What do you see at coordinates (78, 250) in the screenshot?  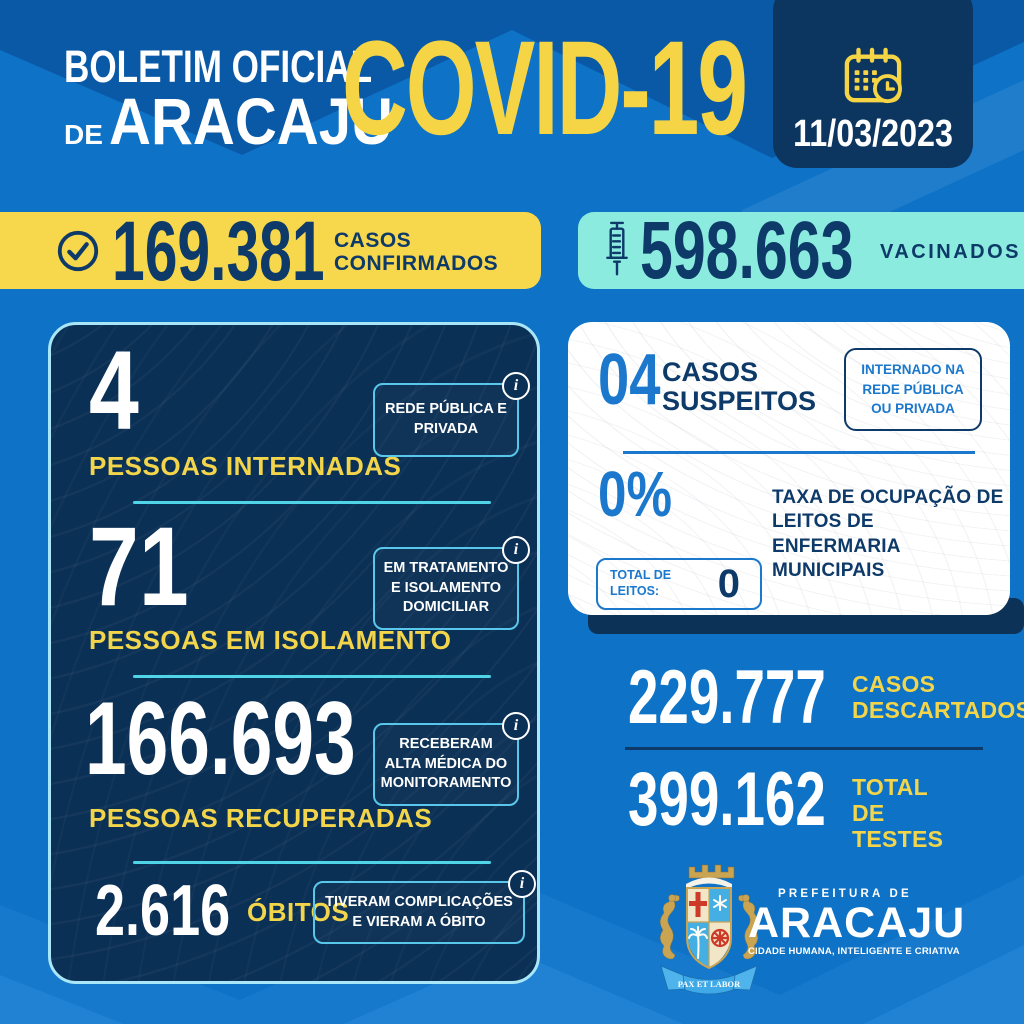 I see `check-circle-icon` at bounding box center [78, 250].